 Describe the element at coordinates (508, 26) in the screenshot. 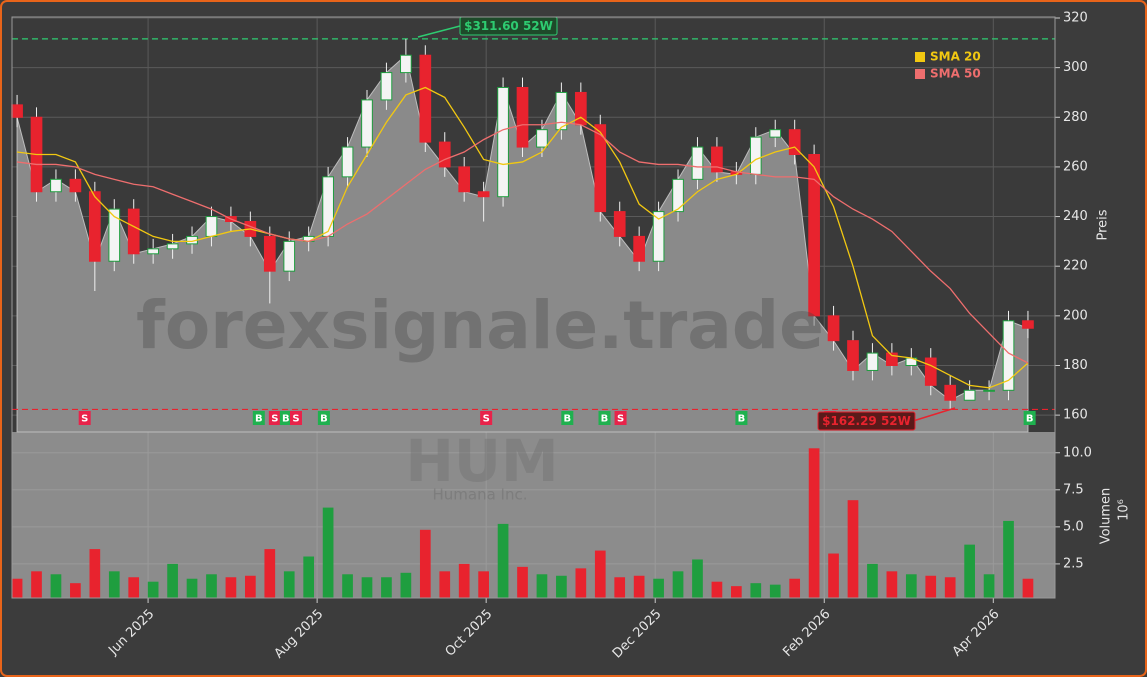

I see `annotation-label: $311.60 52W` at that location.